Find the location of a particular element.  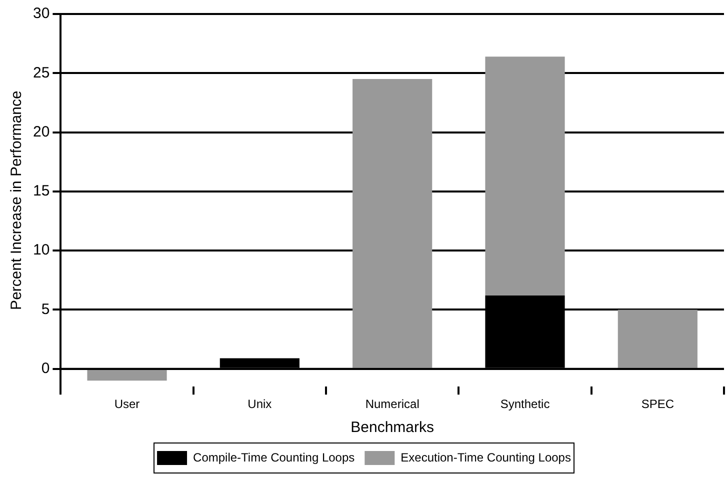

x-tick-label: Synthetic is located at coordinates (525, 404).